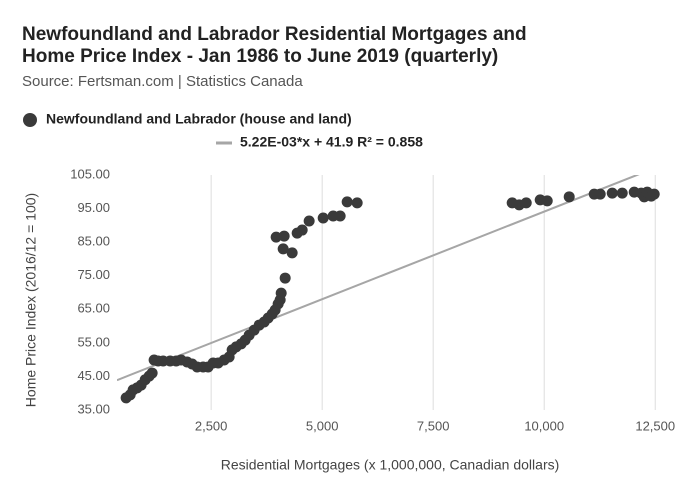 This screenshot has width=685, height=503. What do you see at coordinates (93, 308) in the screenshot?
I see `y-tick-label: 65.00` at bounding box center [93, 308].